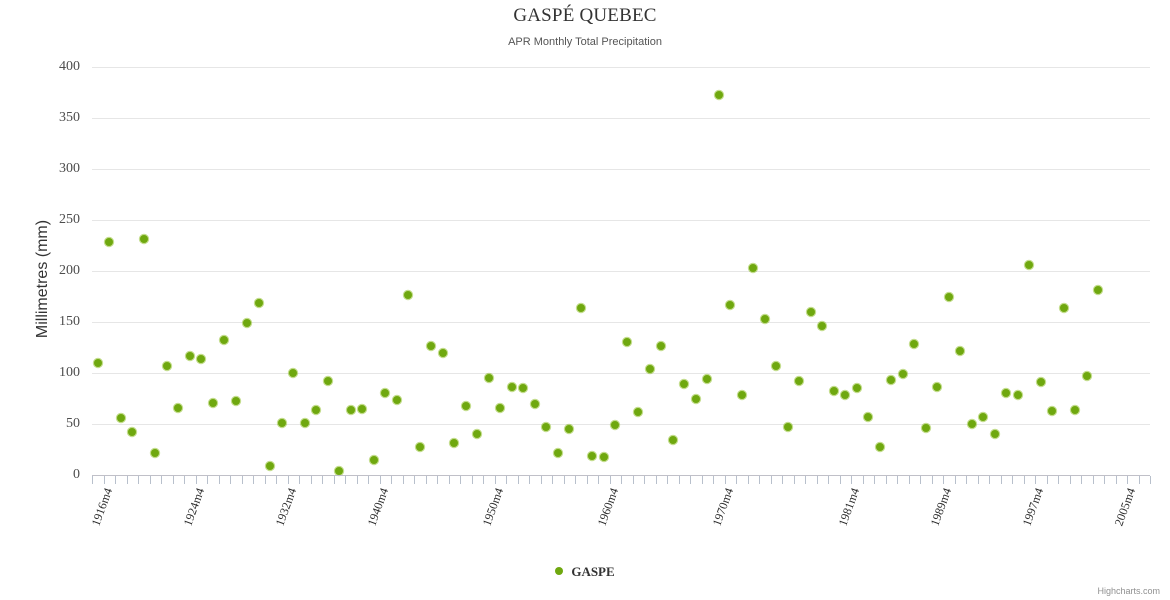  Describe the element at coordinates (1128, 591) in the screenshot. I see `highcharts-credits: Highcharts.com` at that location.